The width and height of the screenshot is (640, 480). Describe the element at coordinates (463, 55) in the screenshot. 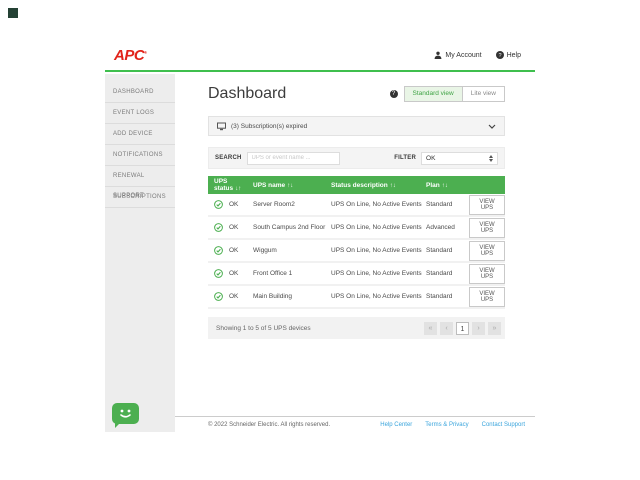

I see `my-account-label: My Account` at that location.